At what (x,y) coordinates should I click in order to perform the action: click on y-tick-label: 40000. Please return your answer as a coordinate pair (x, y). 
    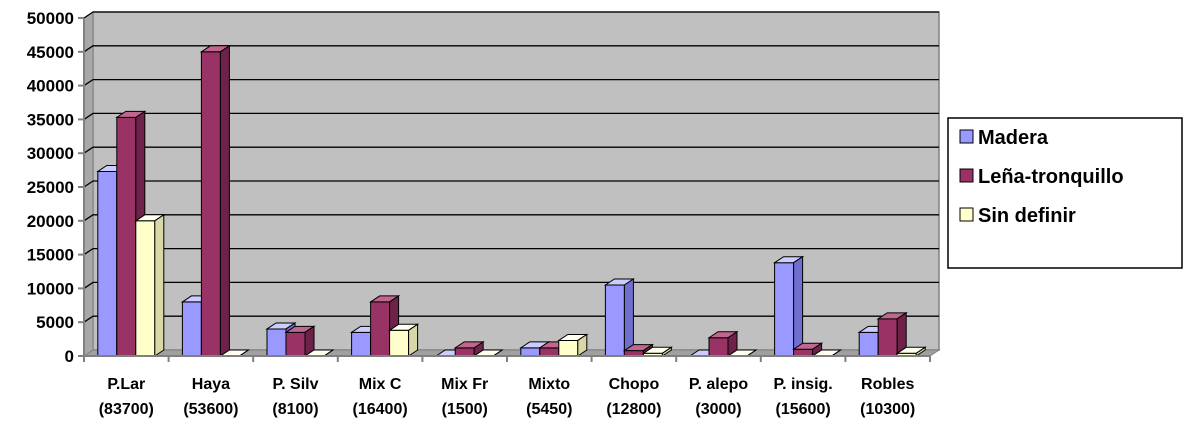
    Looking at the image, I should click on (50, 86).